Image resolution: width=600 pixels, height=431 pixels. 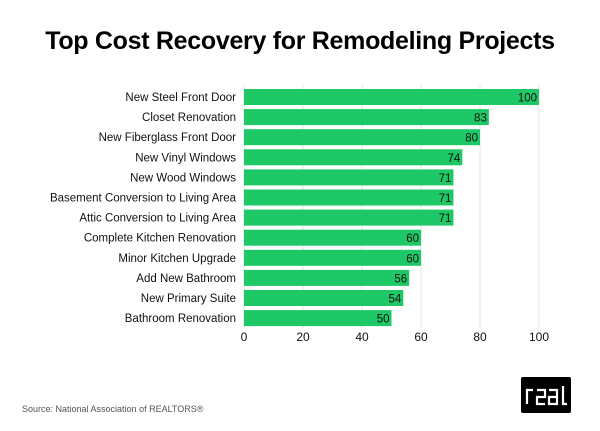 What do you see at coordinates (454, 159) in the screenshot?
I see `value-label: 74` at bounding box center [454, 159].